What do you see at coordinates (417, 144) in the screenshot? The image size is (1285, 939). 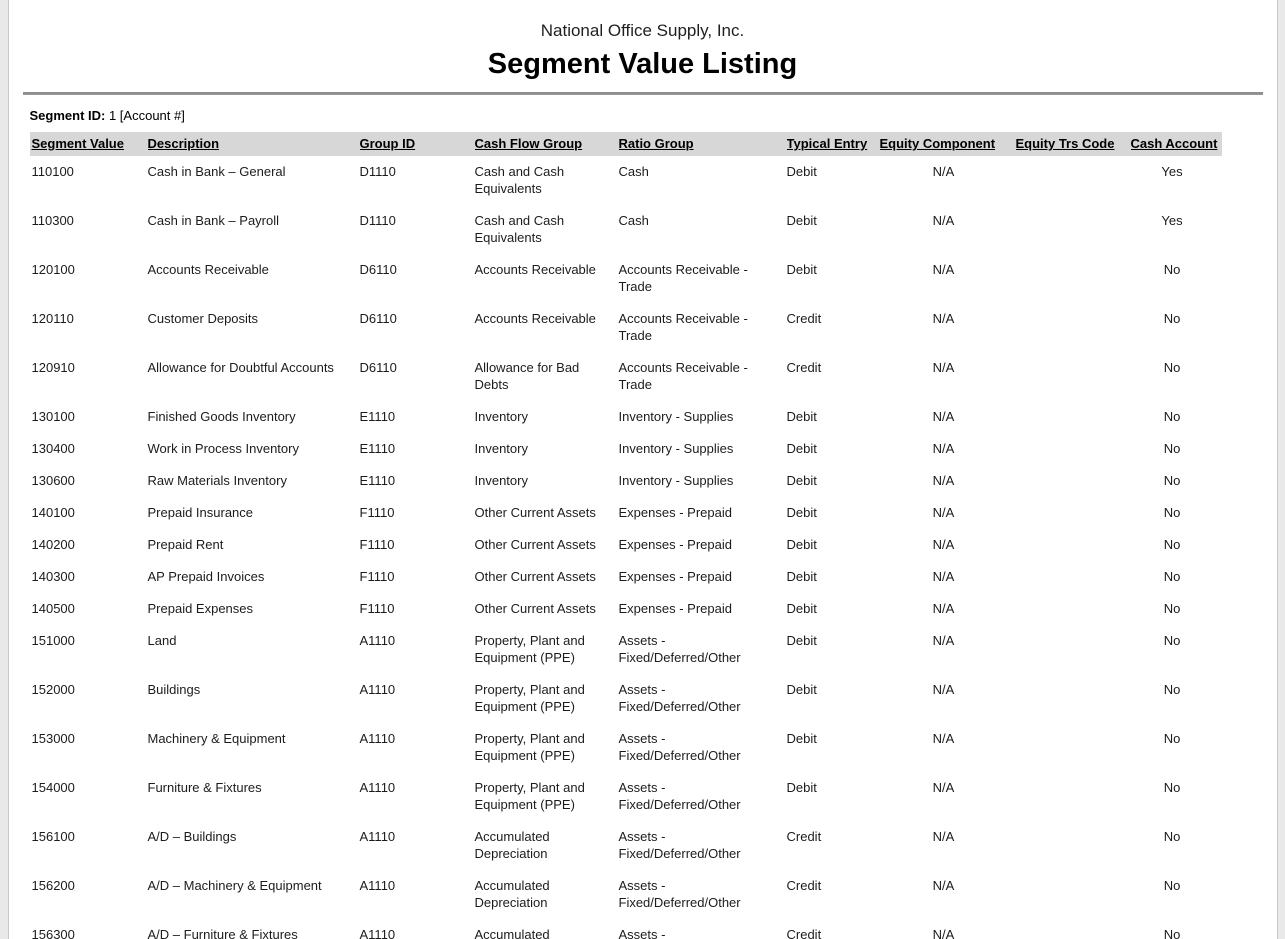 I see `column-header-group-id: Group ID` at bounding box center [417, 144].